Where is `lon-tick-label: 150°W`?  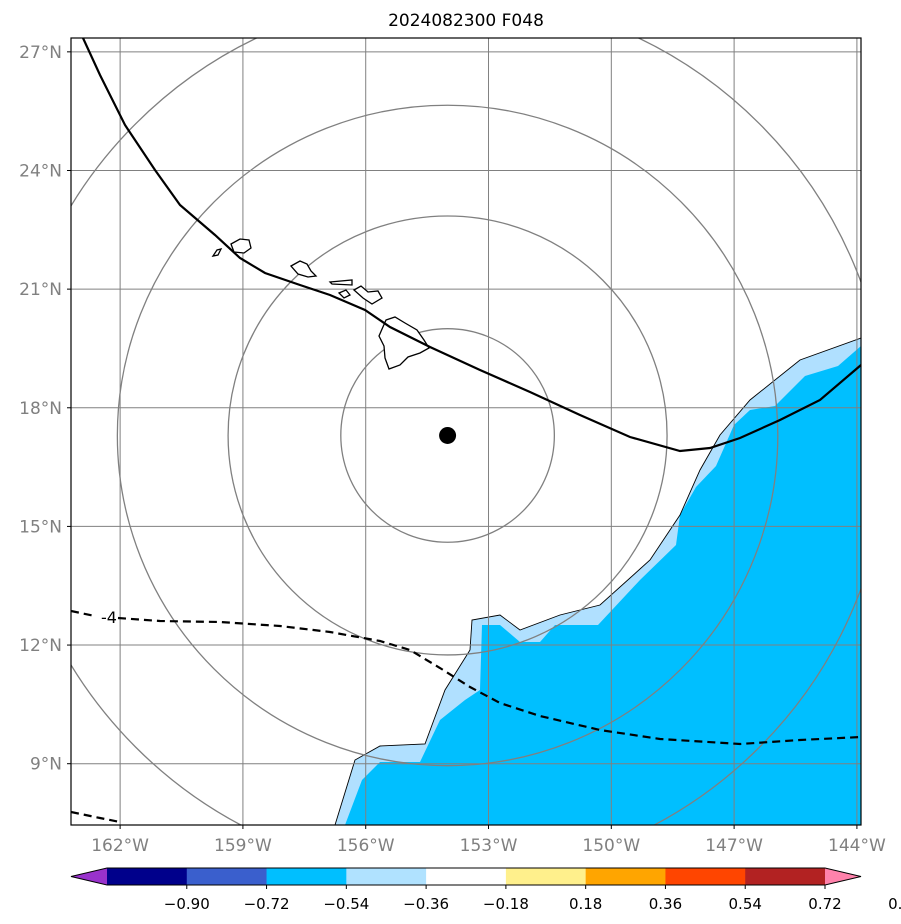
lon-tick-label: 150°W is located at coordinates (611, 846).